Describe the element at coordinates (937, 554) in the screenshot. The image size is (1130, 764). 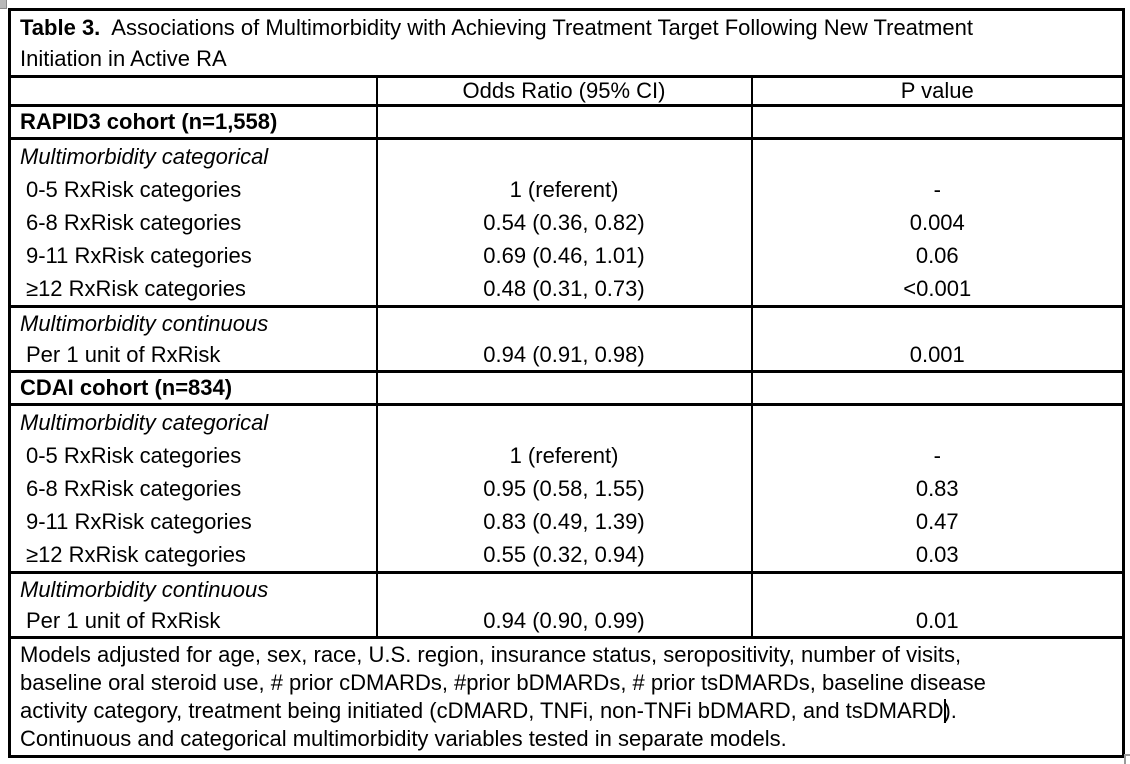
I see `p-value: 0.03` at that location.